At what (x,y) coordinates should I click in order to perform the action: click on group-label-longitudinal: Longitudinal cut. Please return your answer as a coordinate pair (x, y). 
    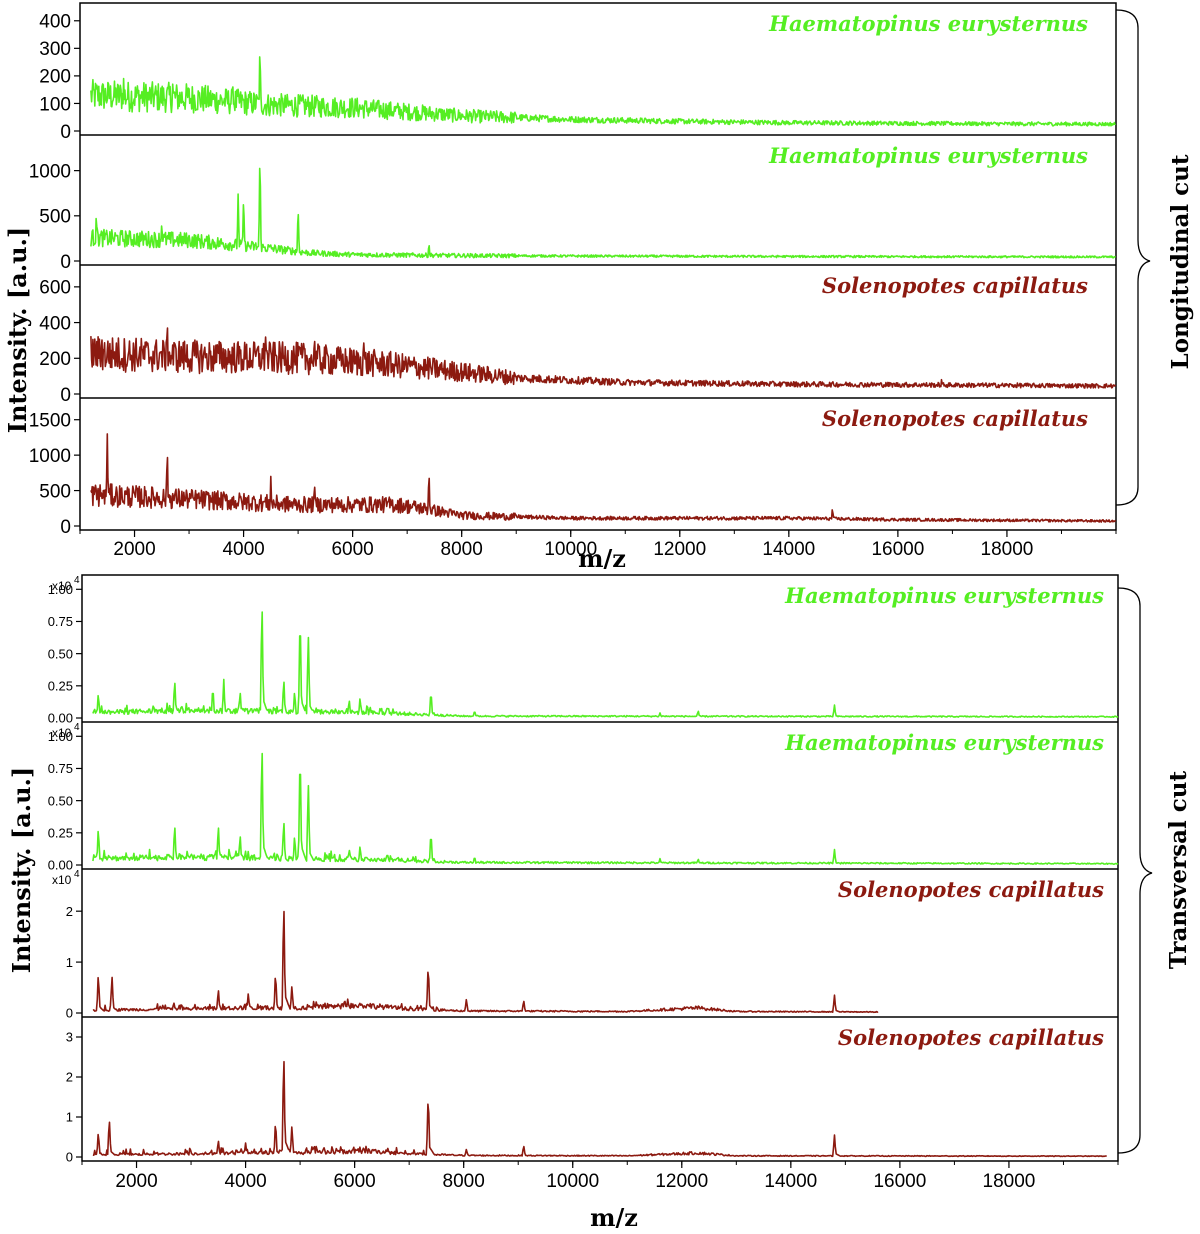
    Looking at the image, I should click on (1180, 261).